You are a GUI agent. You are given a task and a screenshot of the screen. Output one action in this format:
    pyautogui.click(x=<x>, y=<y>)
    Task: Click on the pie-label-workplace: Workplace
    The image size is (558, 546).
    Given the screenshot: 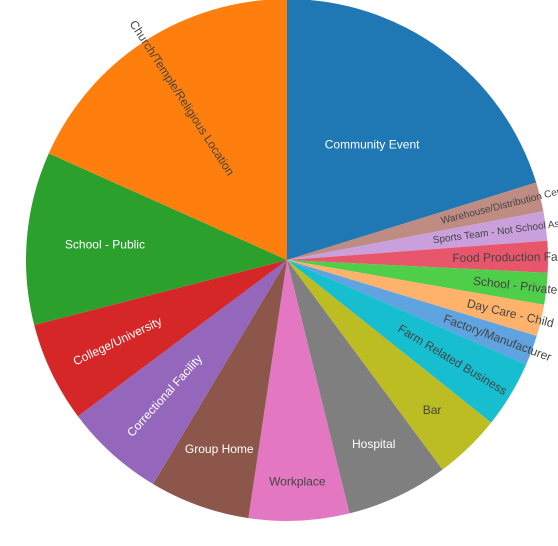 What is the action you would take?
    pyautogui.click(x=297, y=482)
    